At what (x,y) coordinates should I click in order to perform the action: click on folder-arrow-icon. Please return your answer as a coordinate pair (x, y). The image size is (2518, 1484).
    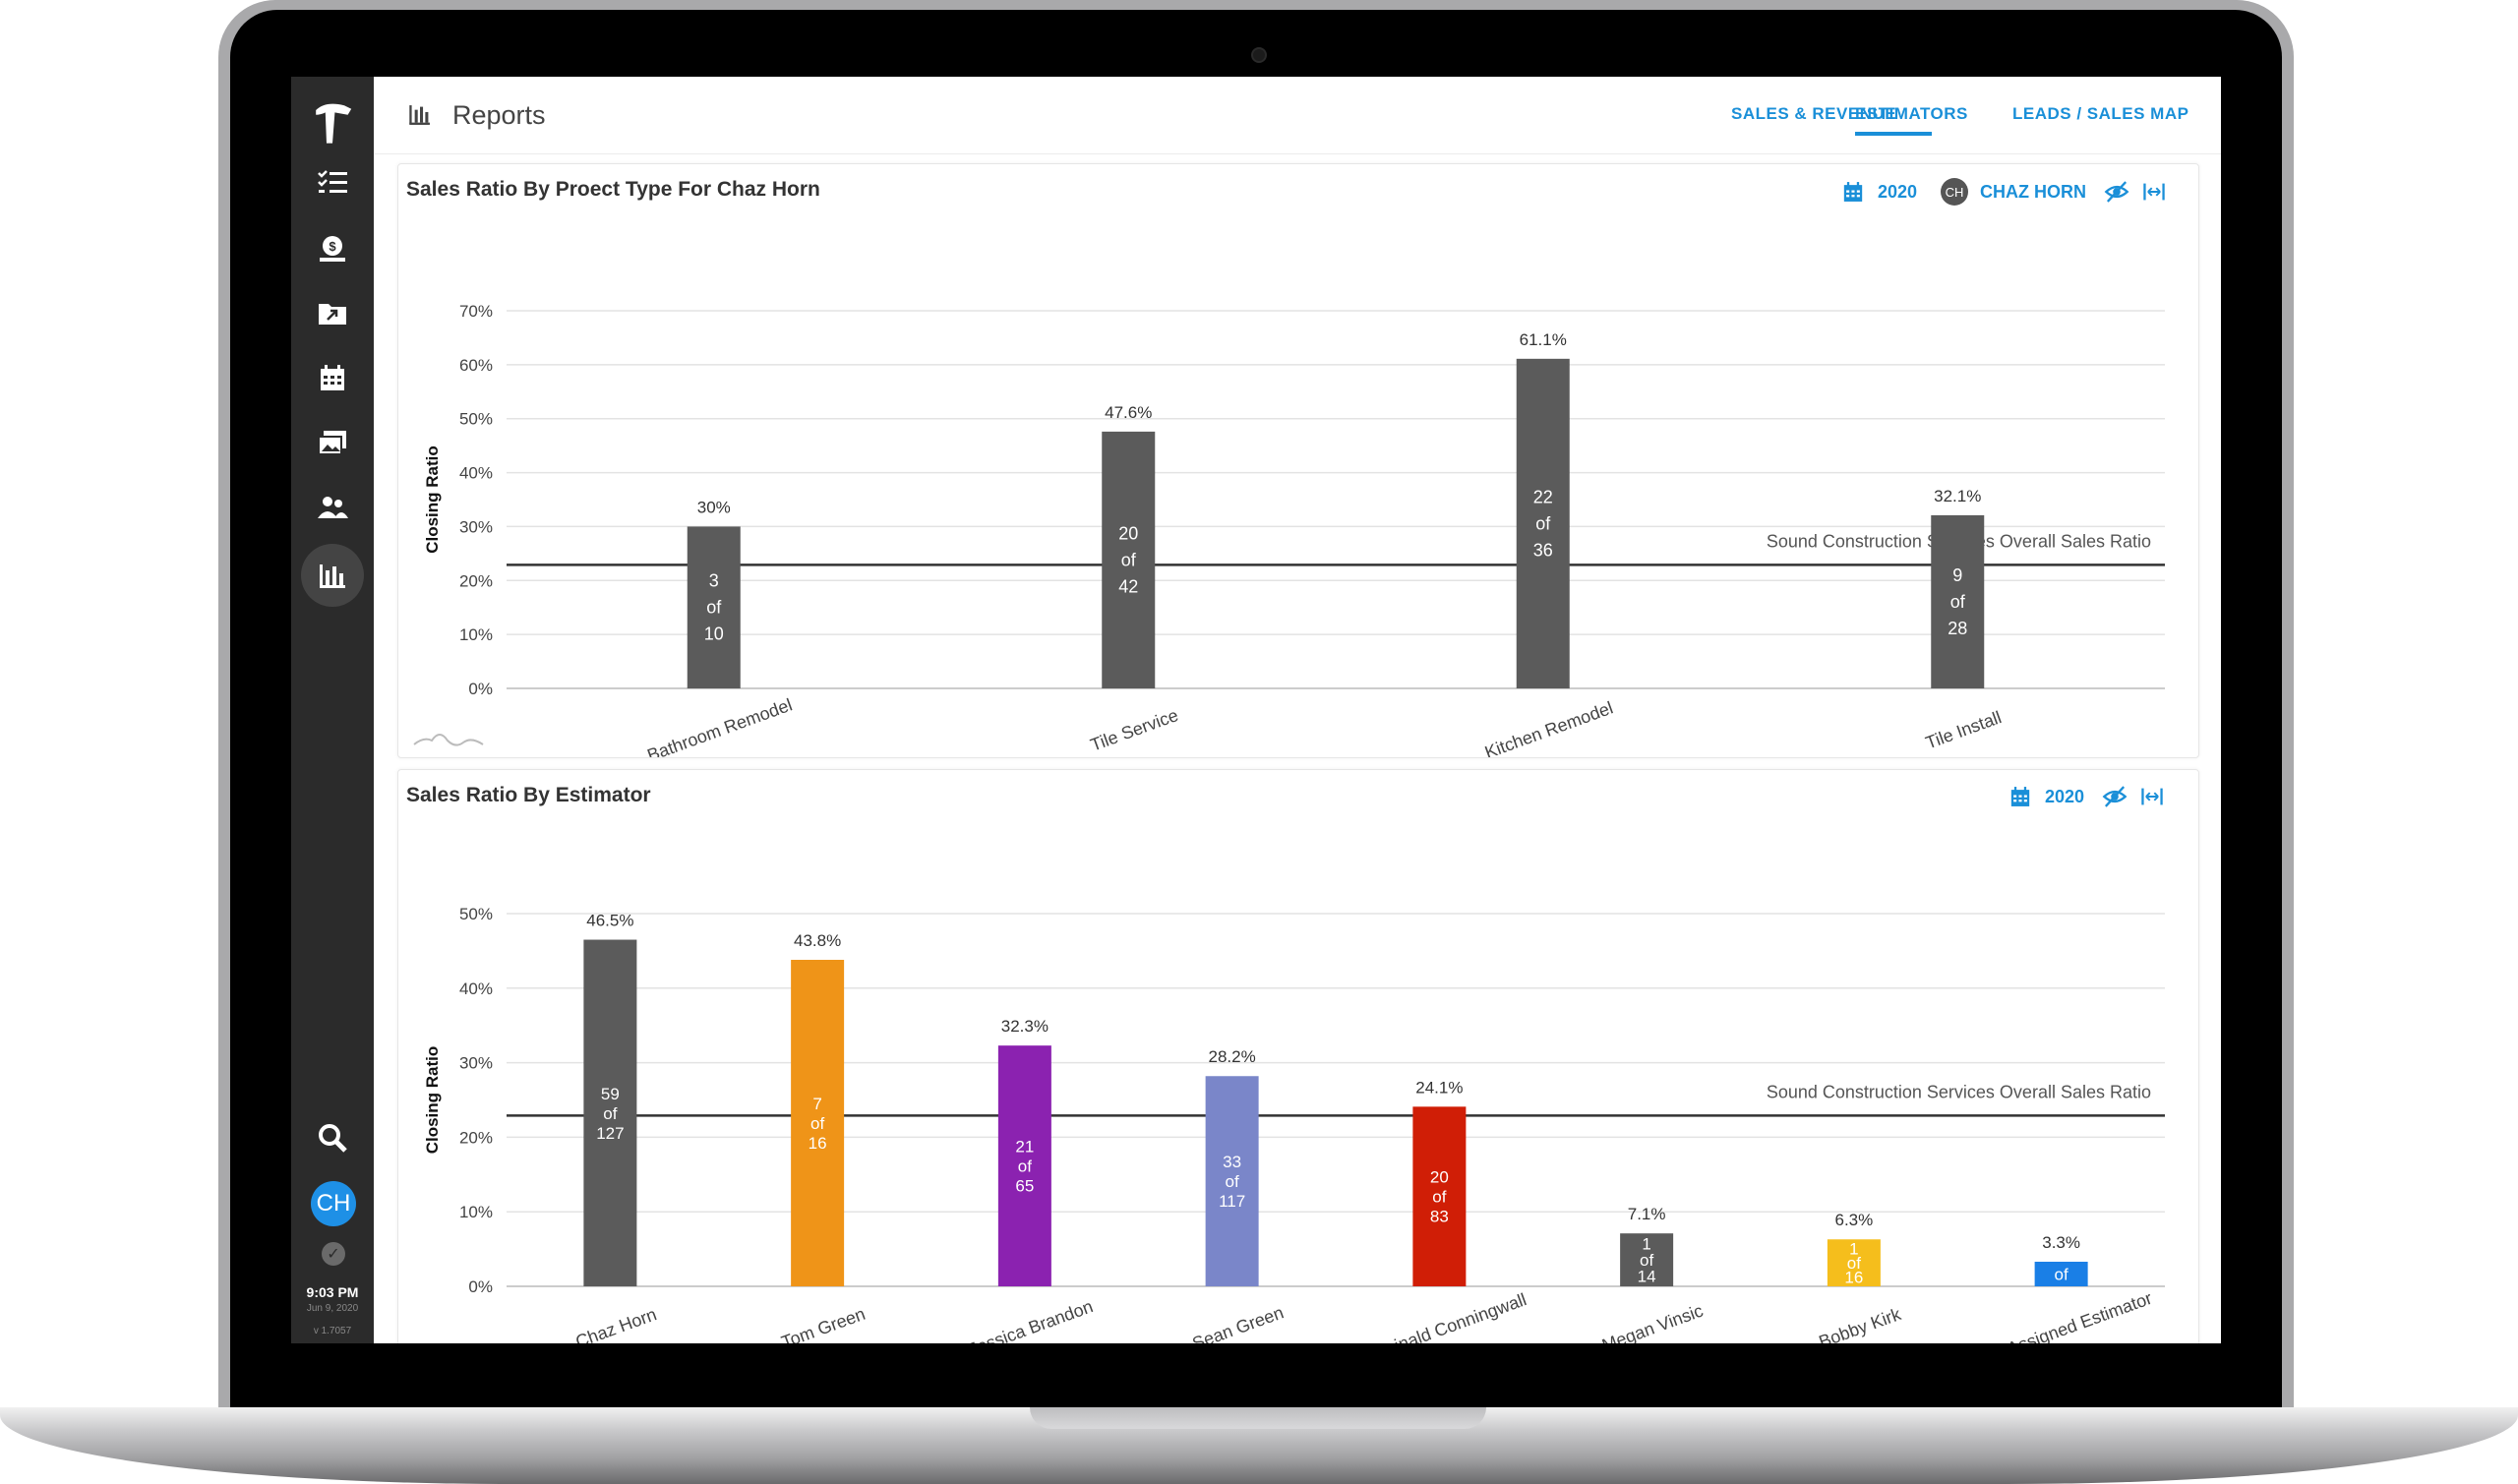
    Looking at the image, I should click on (332, 313).